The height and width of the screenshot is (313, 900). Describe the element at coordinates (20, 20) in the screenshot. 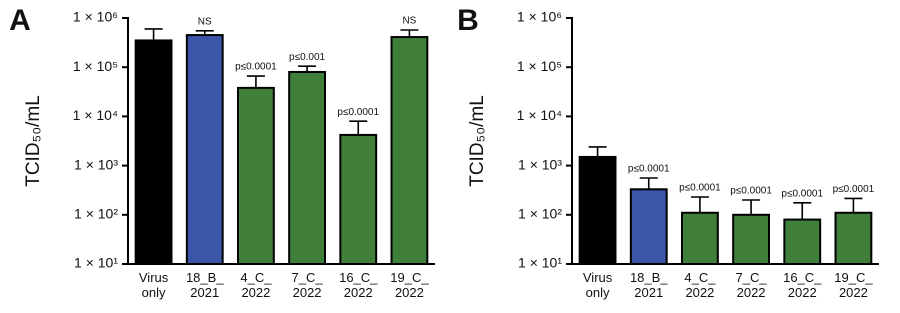

I see `panel-label: A` at that location.